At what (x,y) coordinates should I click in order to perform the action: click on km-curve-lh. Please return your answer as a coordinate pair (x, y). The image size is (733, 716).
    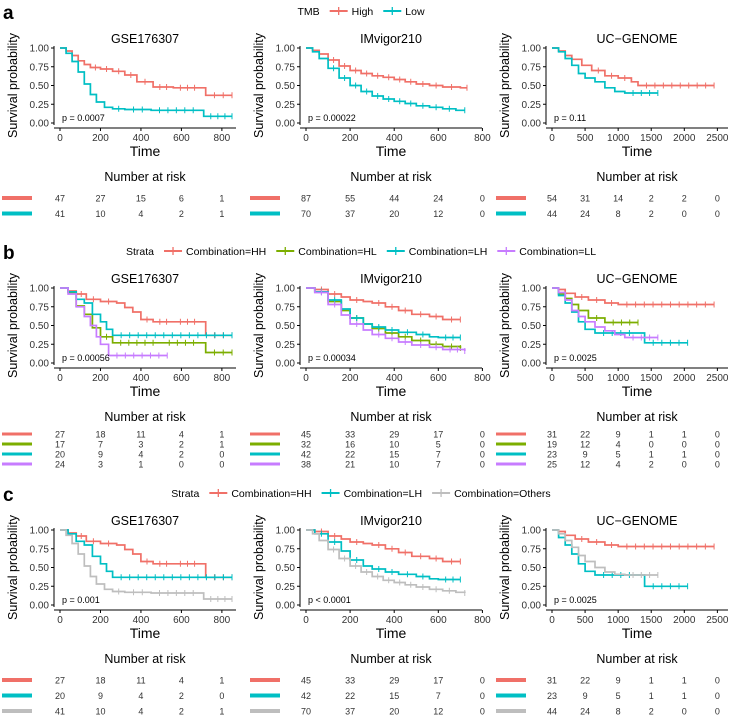
    Looking at the image, I should click on (620, 558).